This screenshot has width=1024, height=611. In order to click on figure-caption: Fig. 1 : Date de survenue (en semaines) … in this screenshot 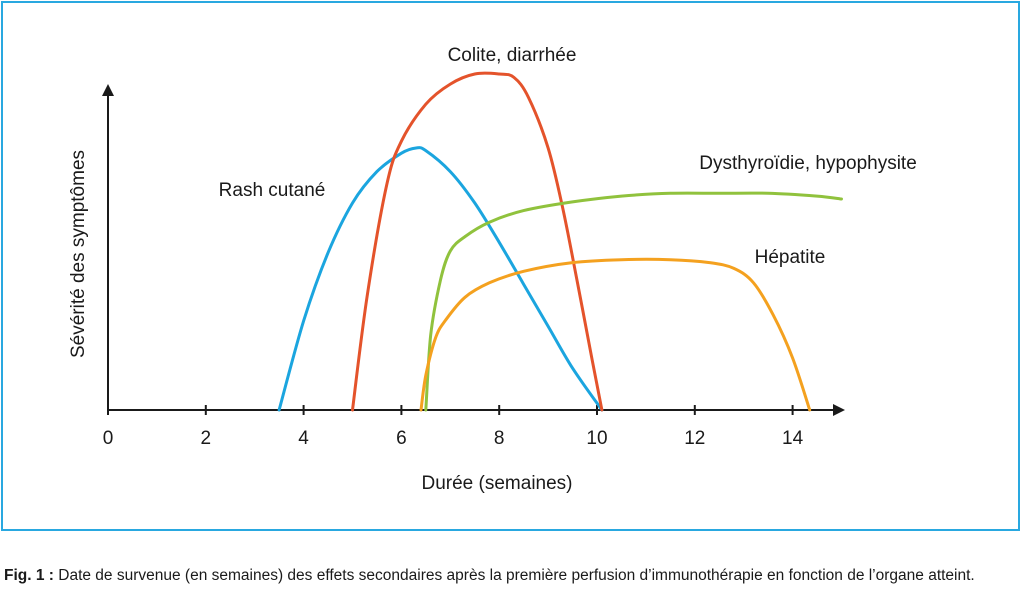, I will do `click(513, 575)`.